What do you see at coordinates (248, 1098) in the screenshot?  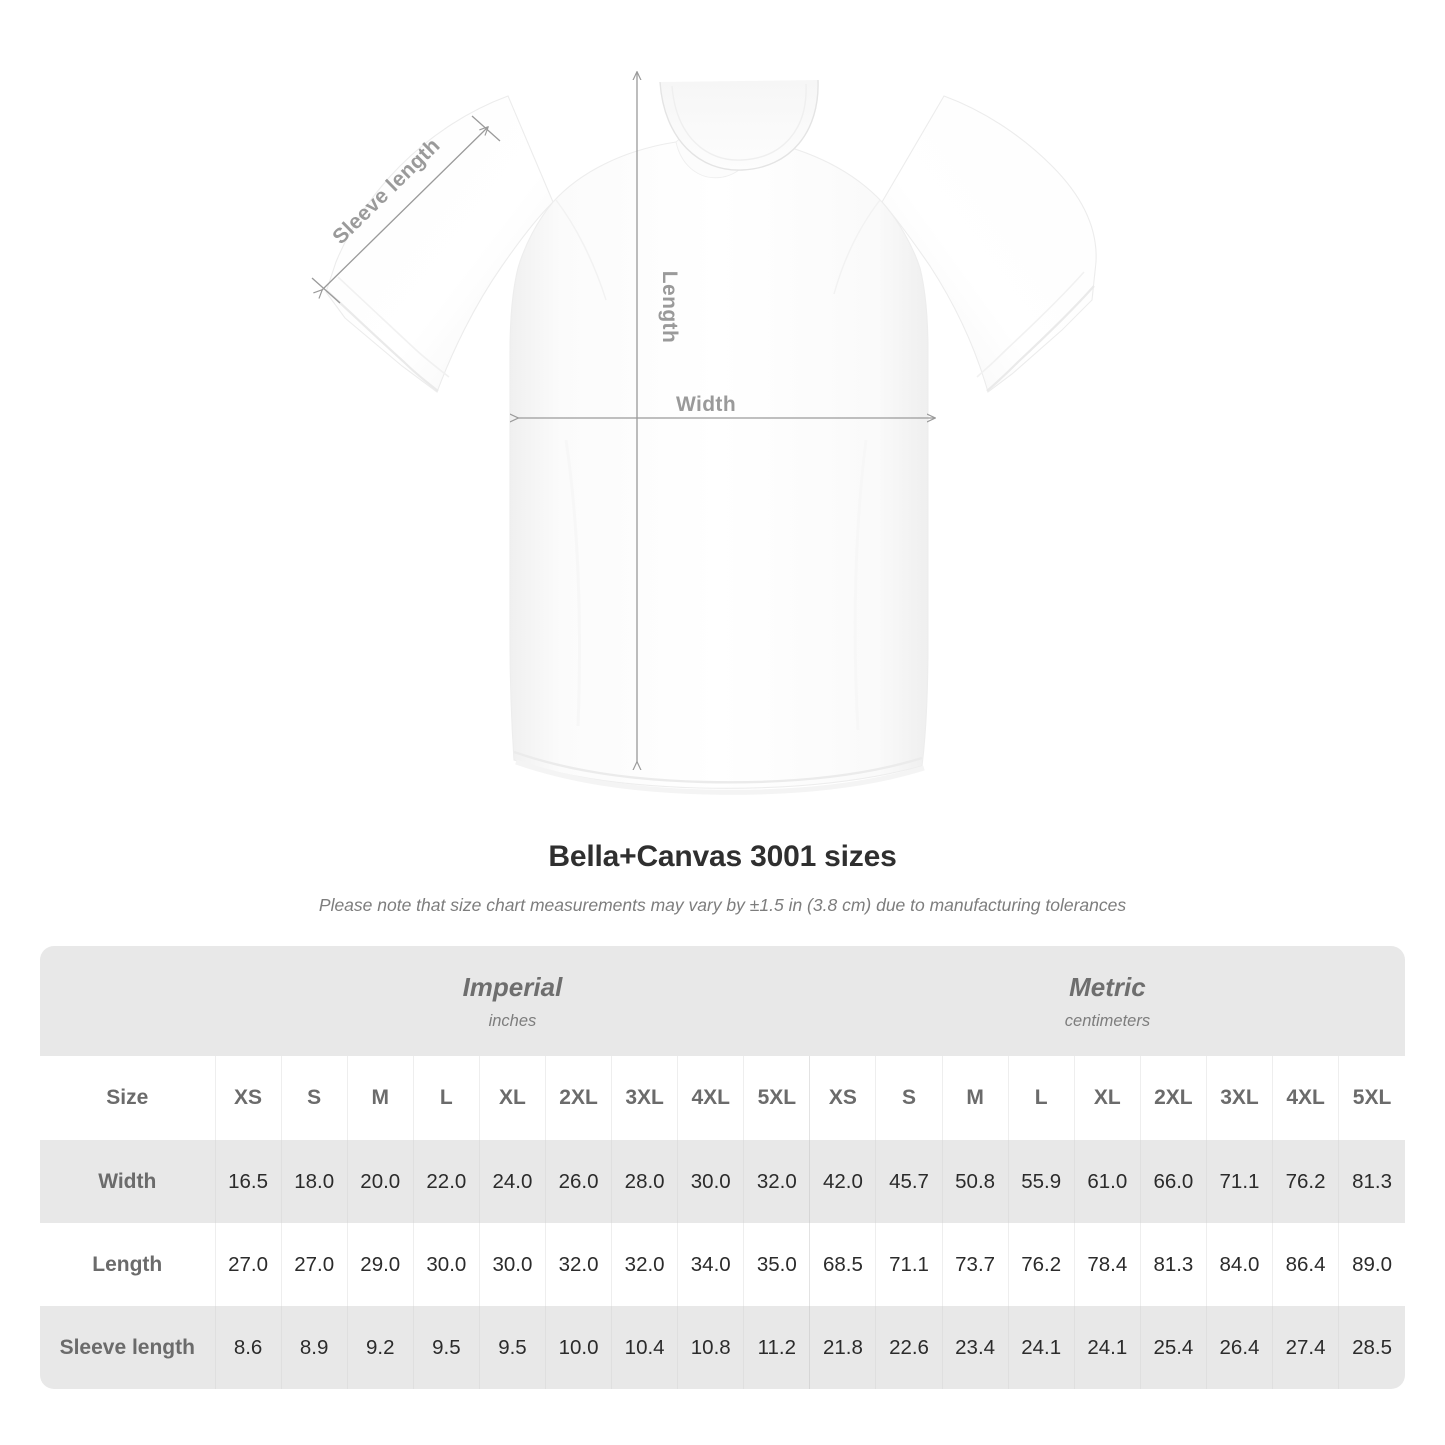 I see `col-header-imp-xs: XS` at bounding box center [248, 1098].